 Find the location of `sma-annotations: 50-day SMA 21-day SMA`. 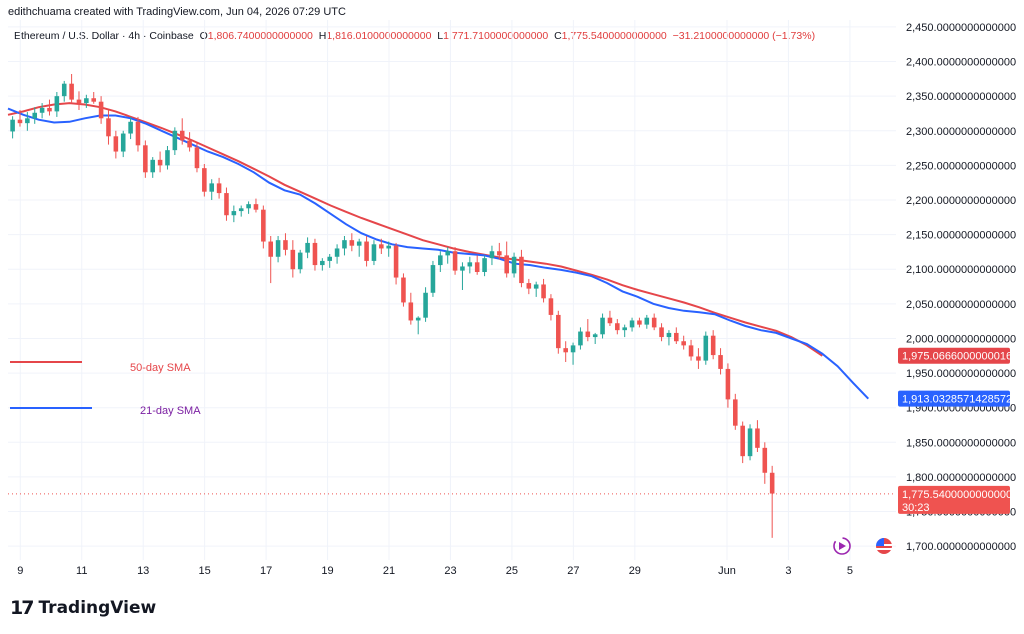

sma-annotations: 50-day SMA 21-day SMA is located at coordinates (105, 389).